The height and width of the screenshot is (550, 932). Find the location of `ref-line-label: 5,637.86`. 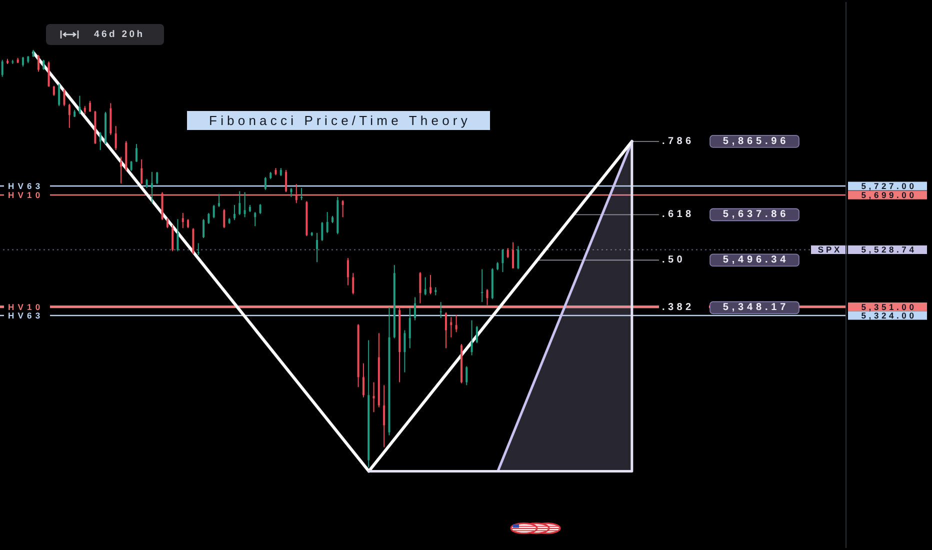

ref-line-label: 5,637.86 is located at coordinates (756, 214).